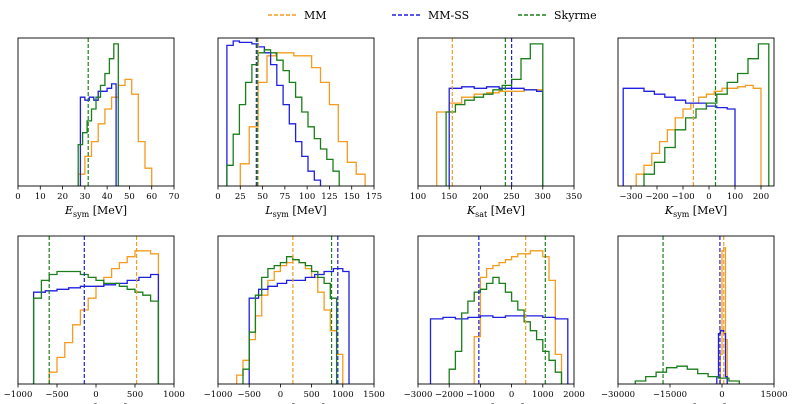 The image size is (793, 404). I want to click on x-tick-label: −1000, so click(218, 395).